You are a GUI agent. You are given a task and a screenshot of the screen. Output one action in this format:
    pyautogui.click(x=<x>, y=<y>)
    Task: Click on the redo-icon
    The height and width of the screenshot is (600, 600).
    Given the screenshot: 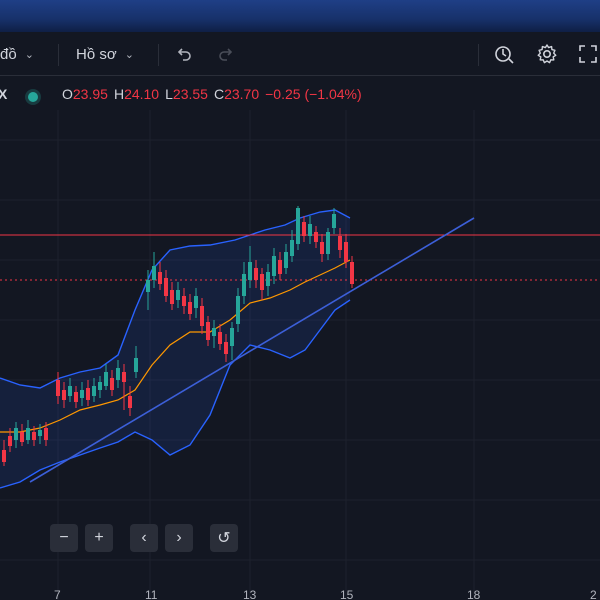 What is the action you would take?
    pyautogui.click(x=226, y=54)
    